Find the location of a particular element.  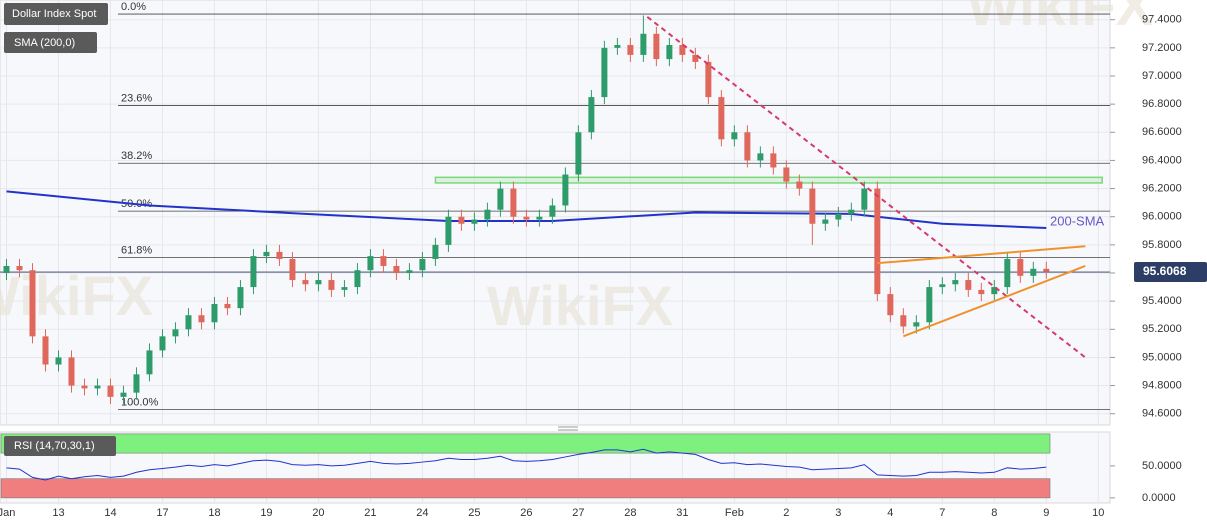

x-tick-label: Jan is located at coordinates (7, 513).